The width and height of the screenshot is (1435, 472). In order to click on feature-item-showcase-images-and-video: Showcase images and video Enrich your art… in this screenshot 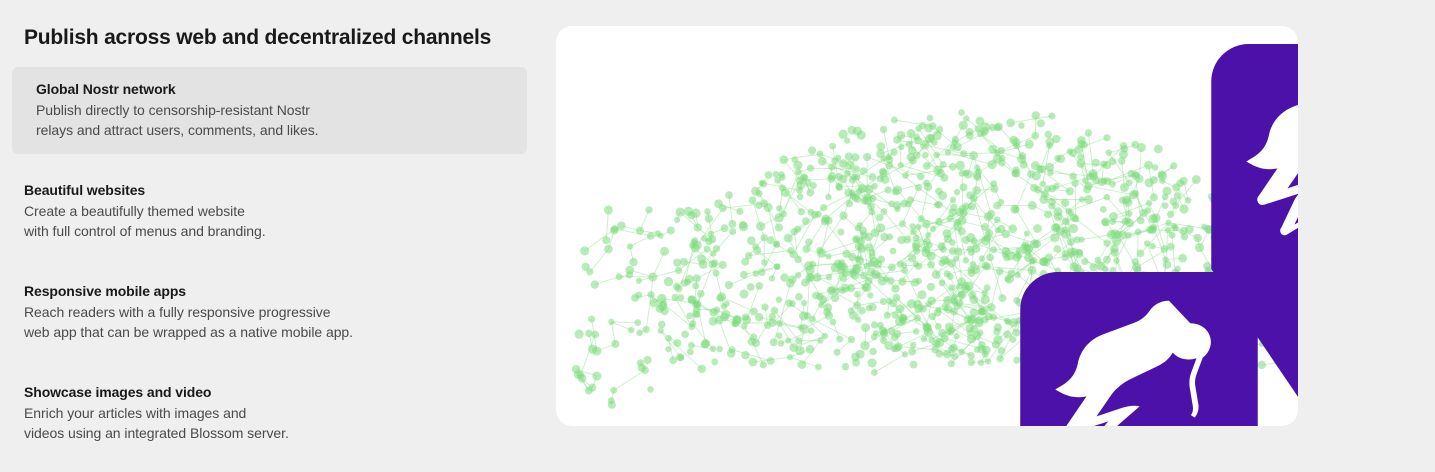, I will do `click(270, 413)`.